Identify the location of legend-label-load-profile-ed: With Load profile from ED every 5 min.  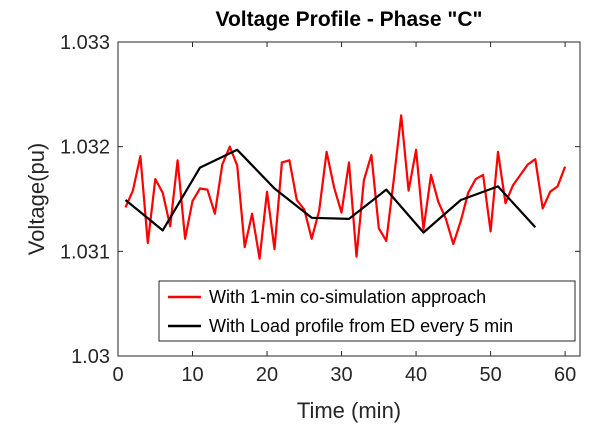
(361, 326).